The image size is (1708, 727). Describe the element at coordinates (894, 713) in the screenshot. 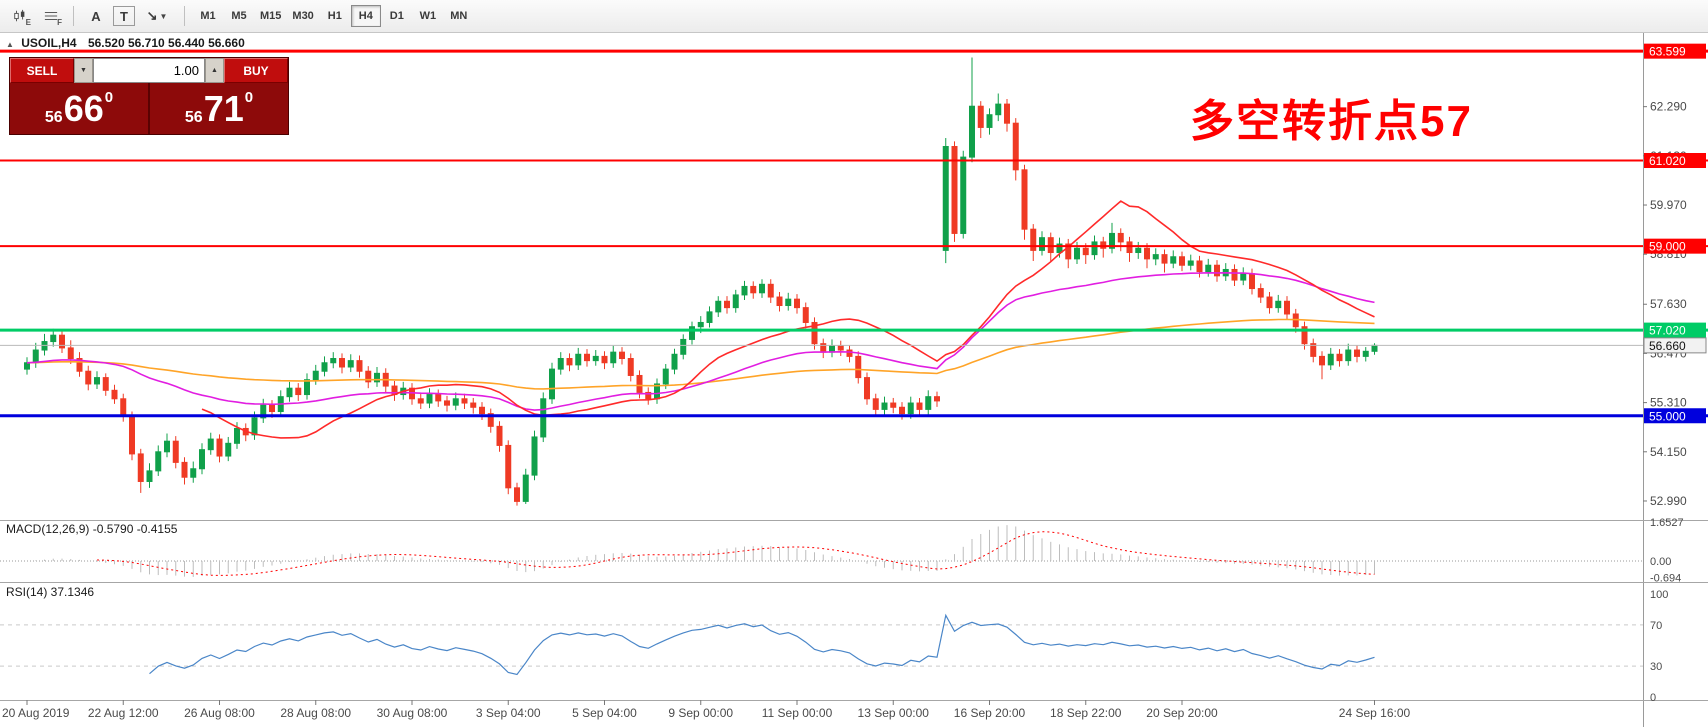

I see `time-label: 13 Sep 00:00` at that location.